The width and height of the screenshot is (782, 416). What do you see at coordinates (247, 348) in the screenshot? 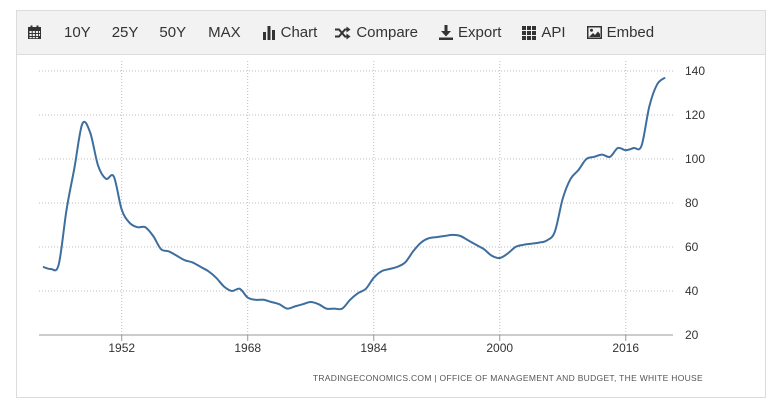
I see `x-tick-label: 1968` at bounding box center [247, 348].